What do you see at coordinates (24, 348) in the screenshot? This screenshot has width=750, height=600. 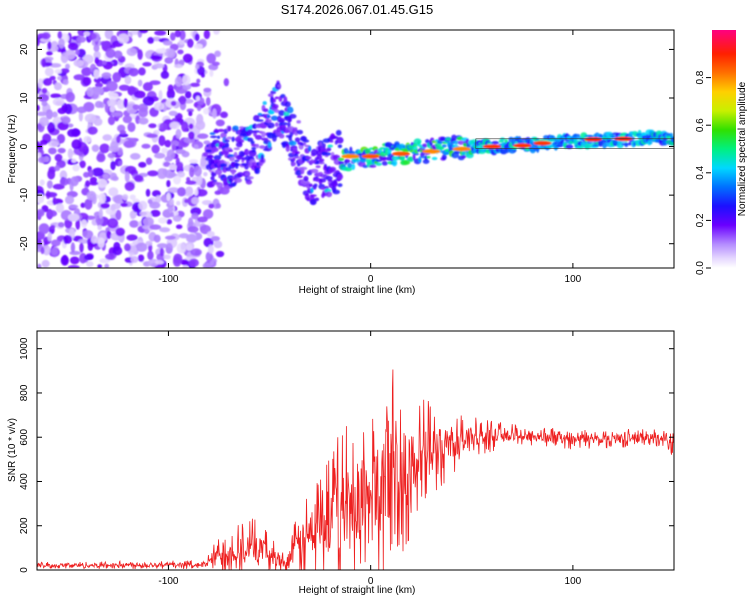 I see `y-tick-label: 1000` at bounding box center [24, 348].